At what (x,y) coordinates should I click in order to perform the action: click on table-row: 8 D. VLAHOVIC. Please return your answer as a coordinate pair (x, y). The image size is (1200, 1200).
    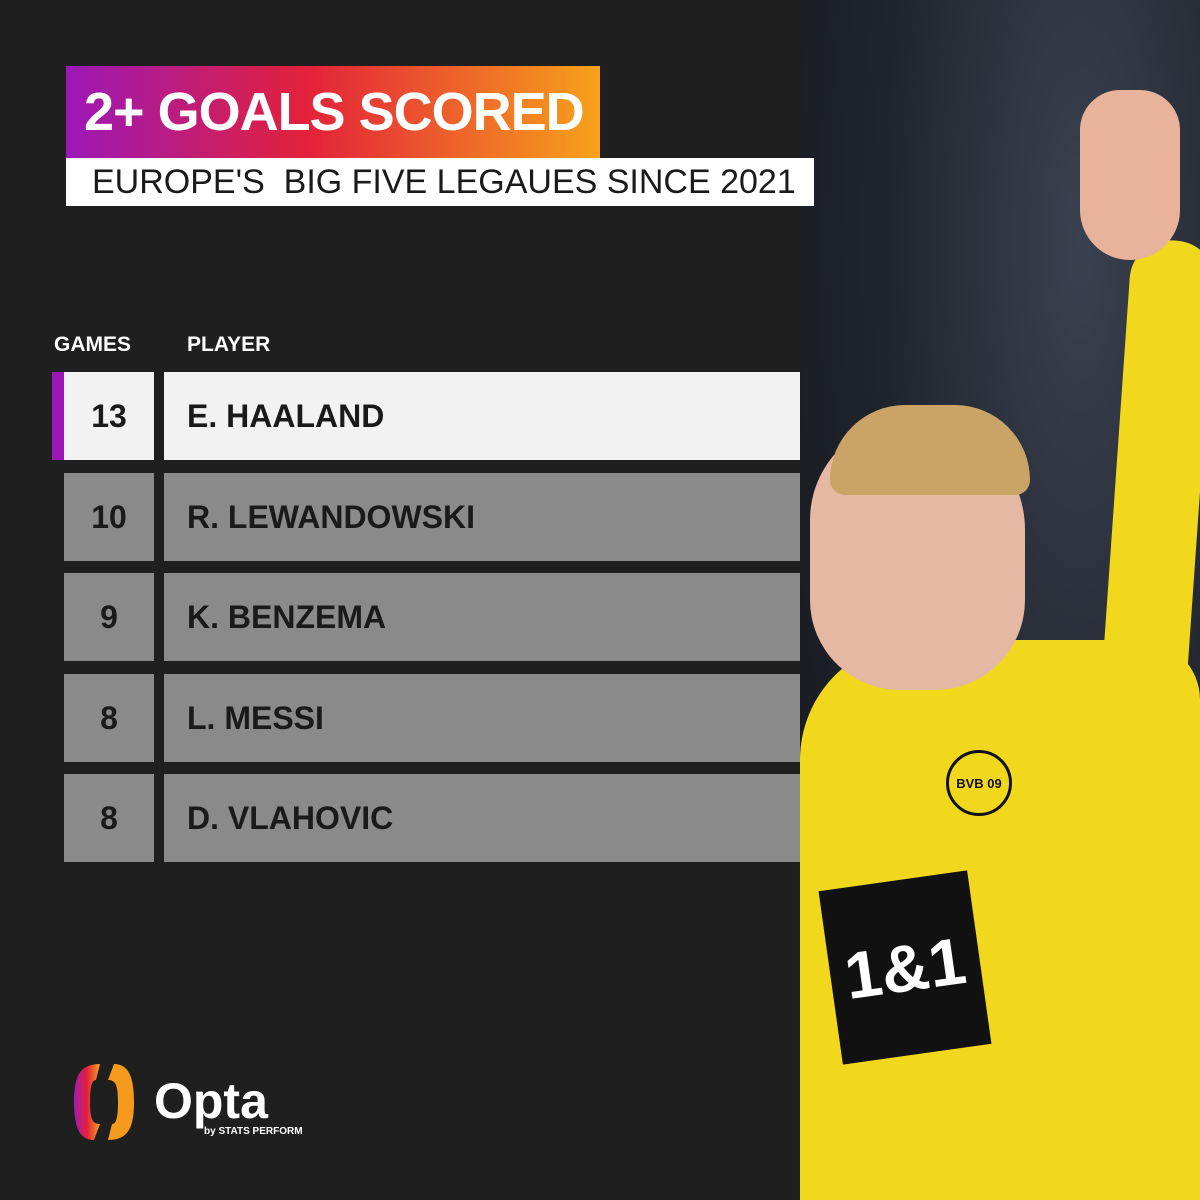
    Looking at the image, I should click on (426, 818).